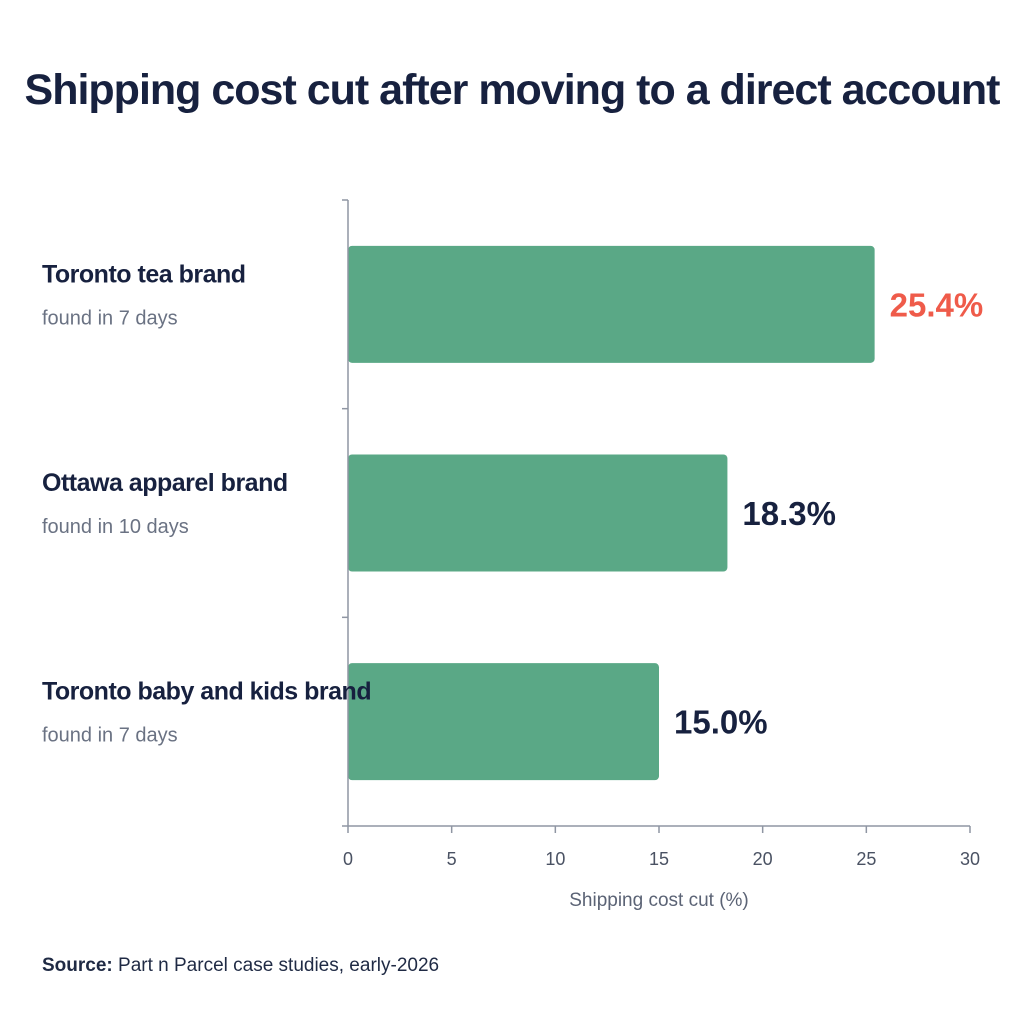  I want to click on x-axis-title: Shipping cost cut (%), so click(659, 900).